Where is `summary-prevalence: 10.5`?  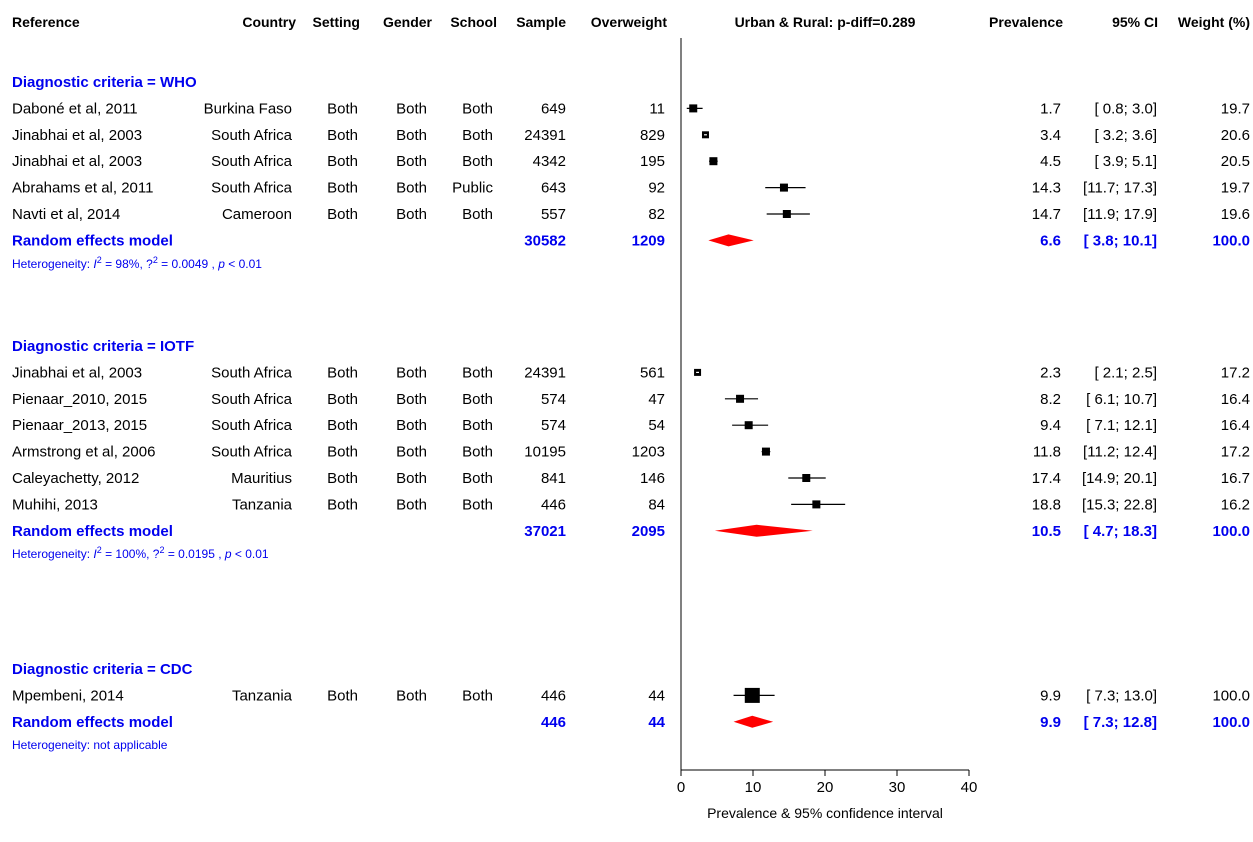 summary-prevalence: 10.5 is located at coordinates (1046, 531).